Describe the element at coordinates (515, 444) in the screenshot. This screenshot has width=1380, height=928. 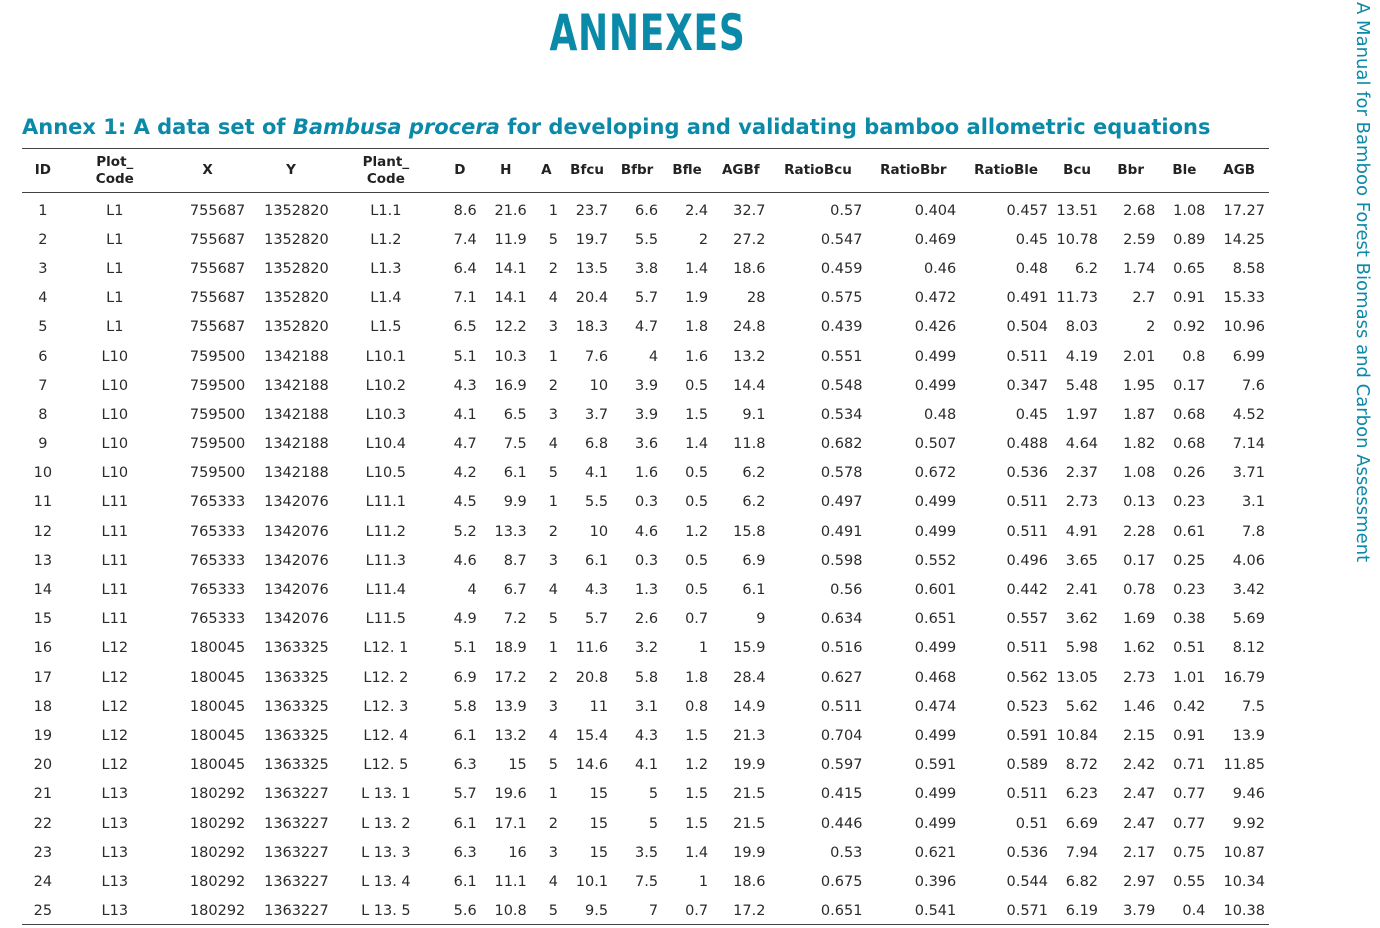
I see `table-cell: 7.5` at that location.